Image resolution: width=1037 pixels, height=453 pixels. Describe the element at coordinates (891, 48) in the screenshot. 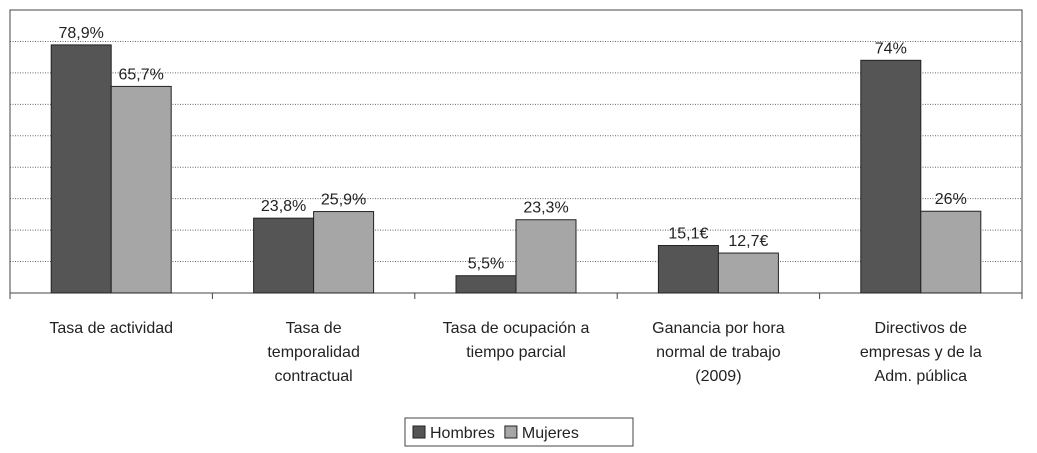

I see `value-label: 74%` at that location.